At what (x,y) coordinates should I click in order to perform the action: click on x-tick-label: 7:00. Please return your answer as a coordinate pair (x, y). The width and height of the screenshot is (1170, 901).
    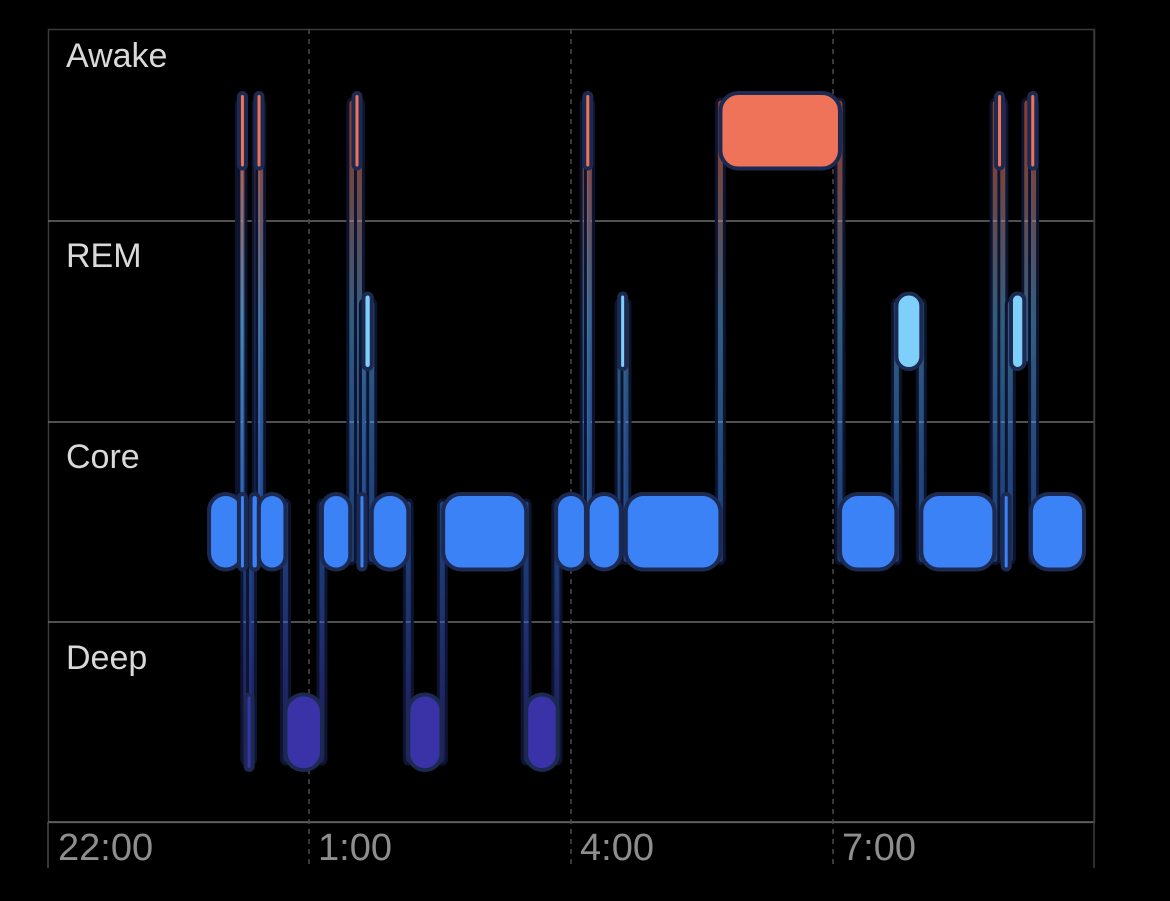
    Looking at the image, I should click on (879, 848).